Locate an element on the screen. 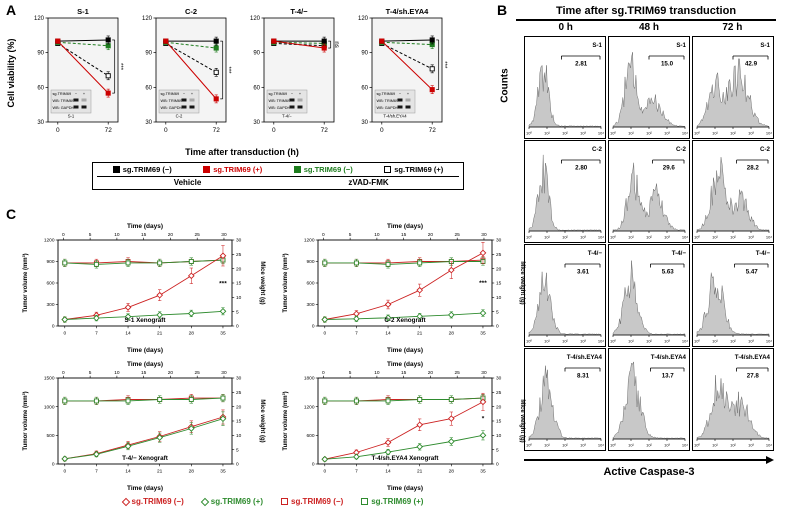 Image resolution: width=787 pixels, height=513 pixels. panel-b-label: B is located at coordinates (502, 10).